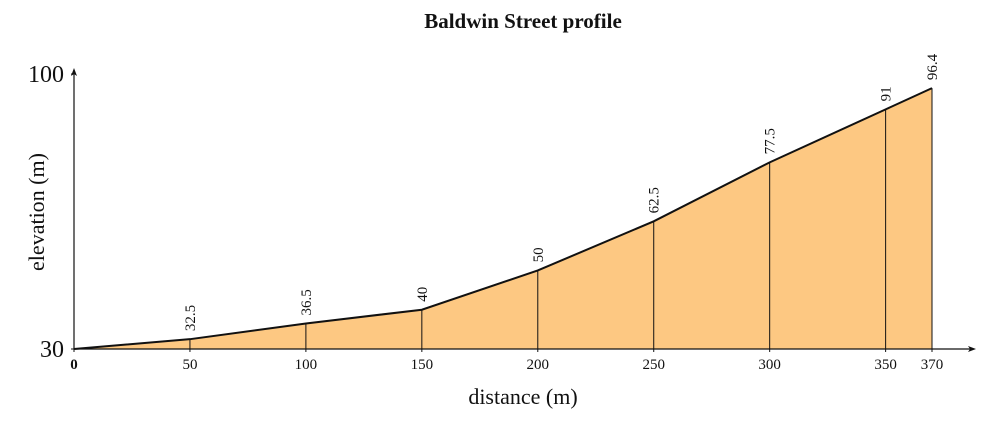 The width and height of the screenshot is (1000, 424). Describe the element at coordinates (771, 141) in the screenshot. I see `value-label: 77.5` at that location.